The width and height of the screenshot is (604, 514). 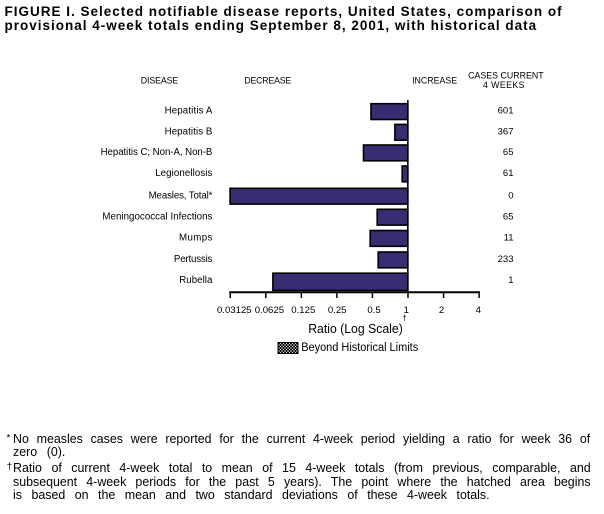 I want to click on svg-text: Pertussis, so click(x=193, y=259).